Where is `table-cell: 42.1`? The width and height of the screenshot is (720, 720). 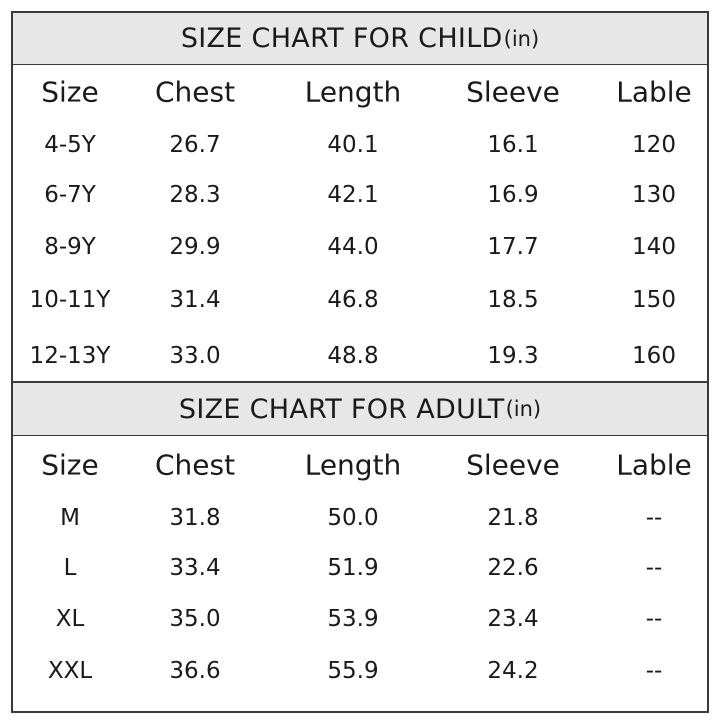
table-cell: 42.1 is located at coordinates (353, 195).